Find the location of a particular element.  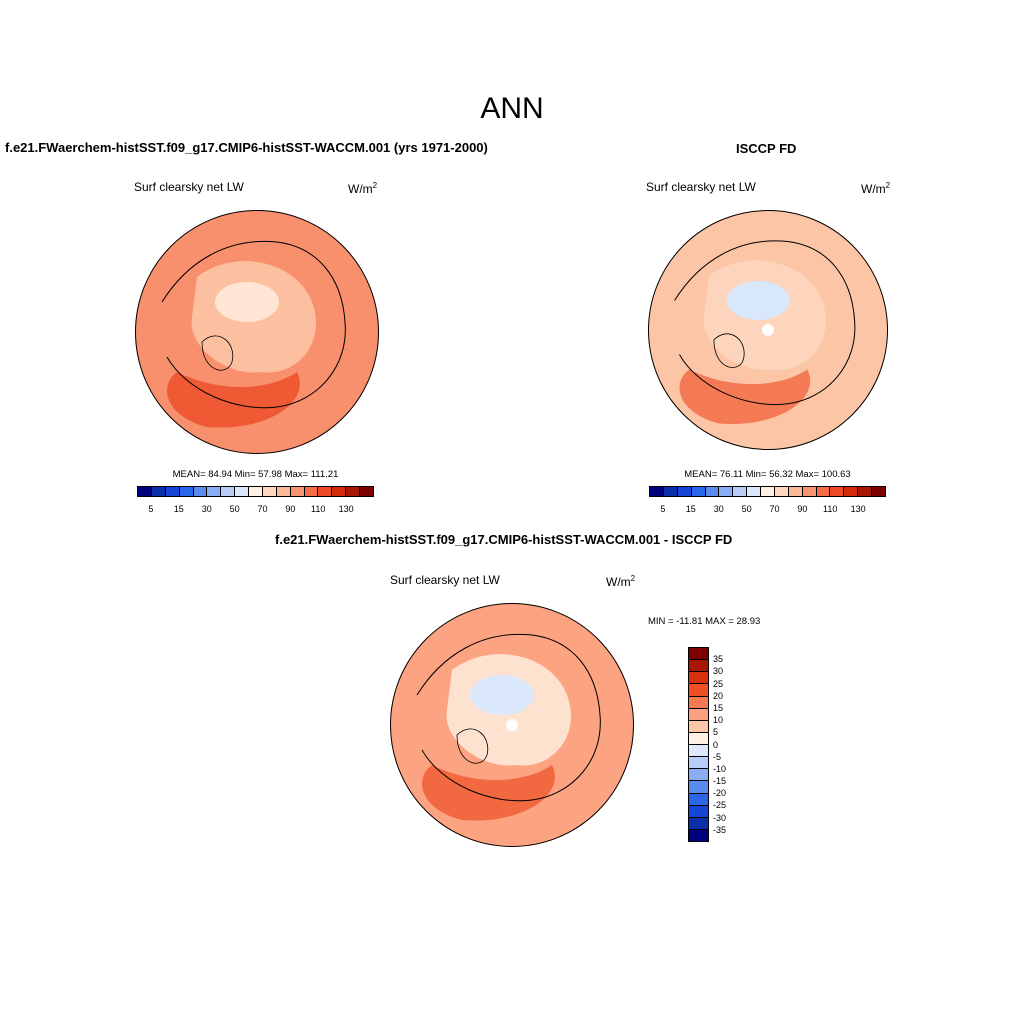

panel-2-colorbar-labels: 5 15 30 50 70 90 110 130 is located at coordinates (767, 510).